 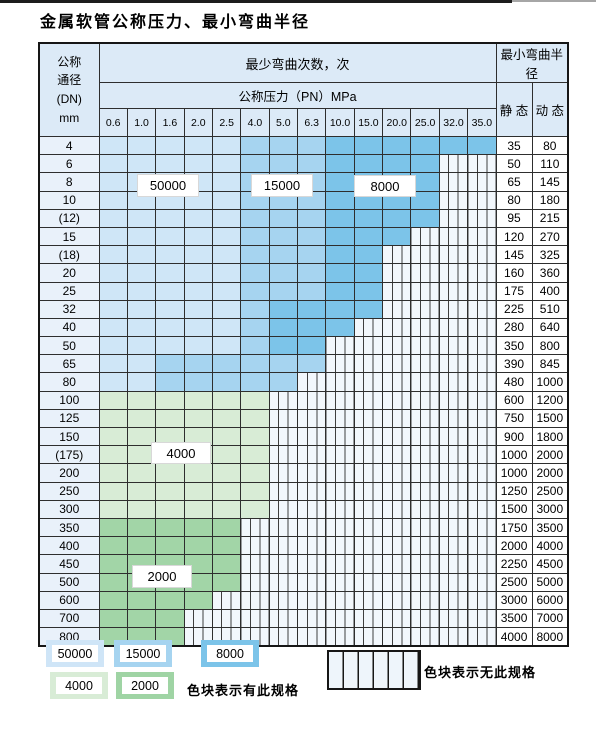 What do you see at coordinates (453, 122) in the screenshot?
I see `pressure-header-cell: 32.0` at bounding box center [453, 122].